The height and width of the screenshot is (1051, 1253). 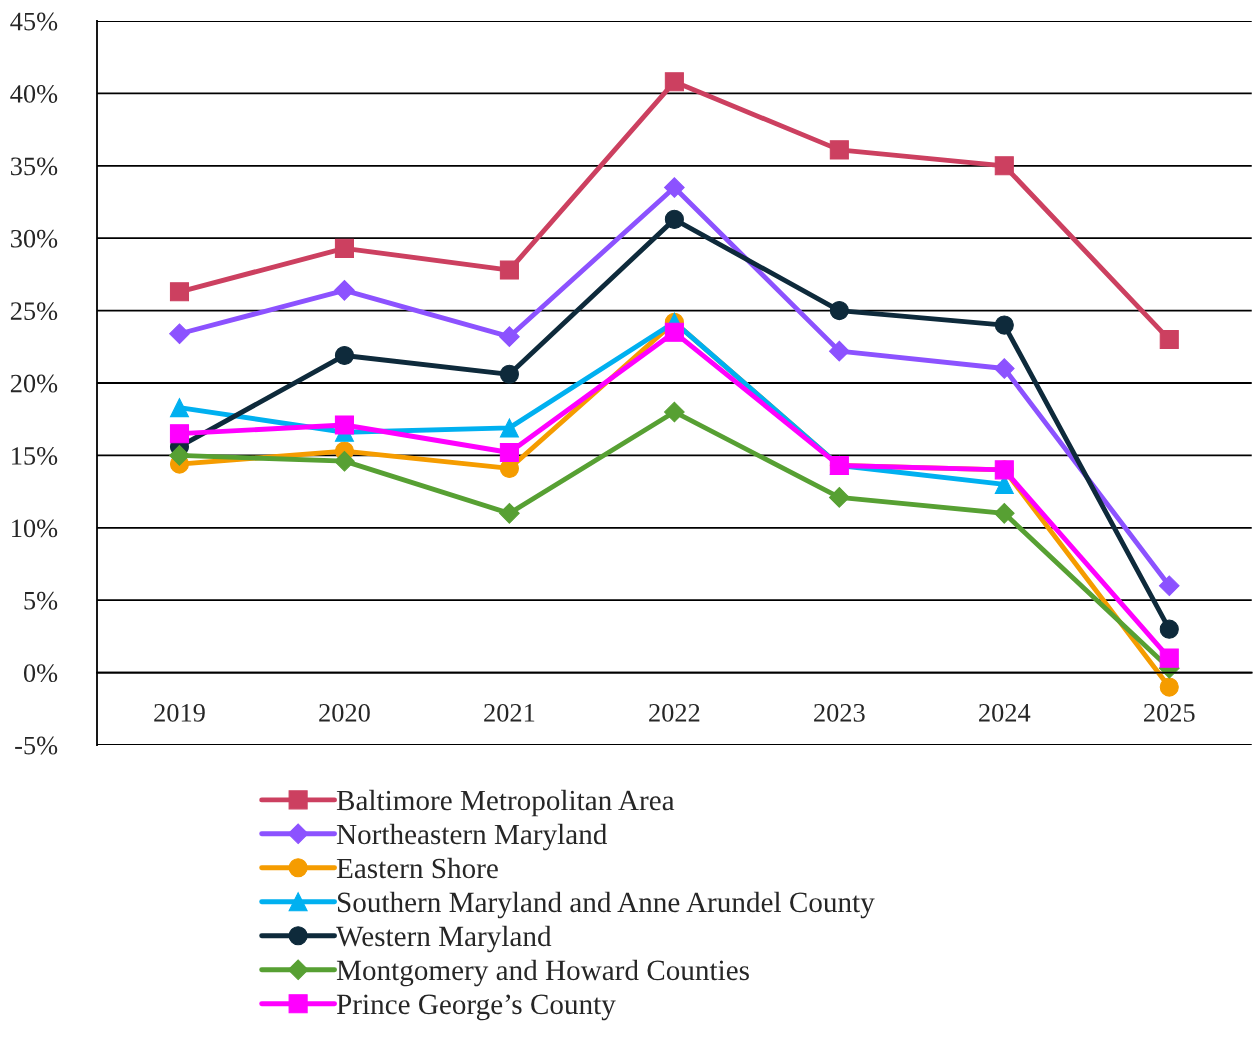 I want to click on legend-label: Prince George’s County, so click(x=476, y=1007).